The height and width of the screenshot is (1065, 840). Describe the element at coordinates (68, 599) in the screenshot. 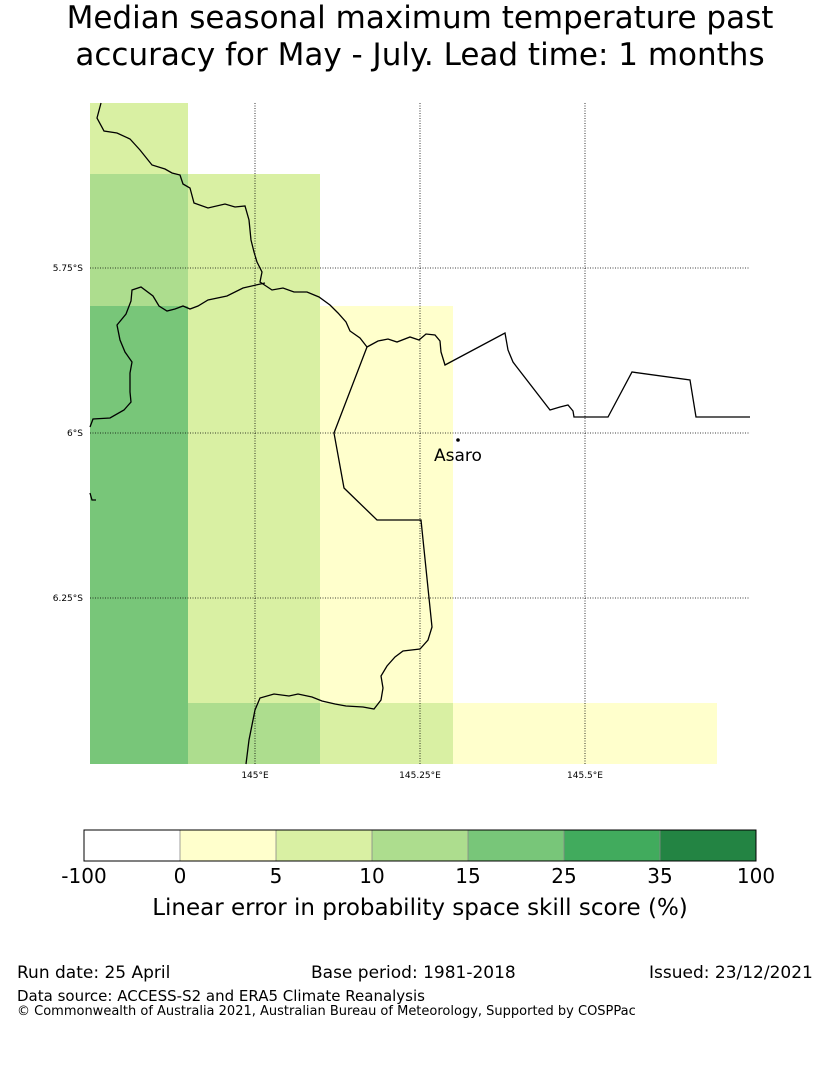

I see `lat-label: 6.25°S` at that location.